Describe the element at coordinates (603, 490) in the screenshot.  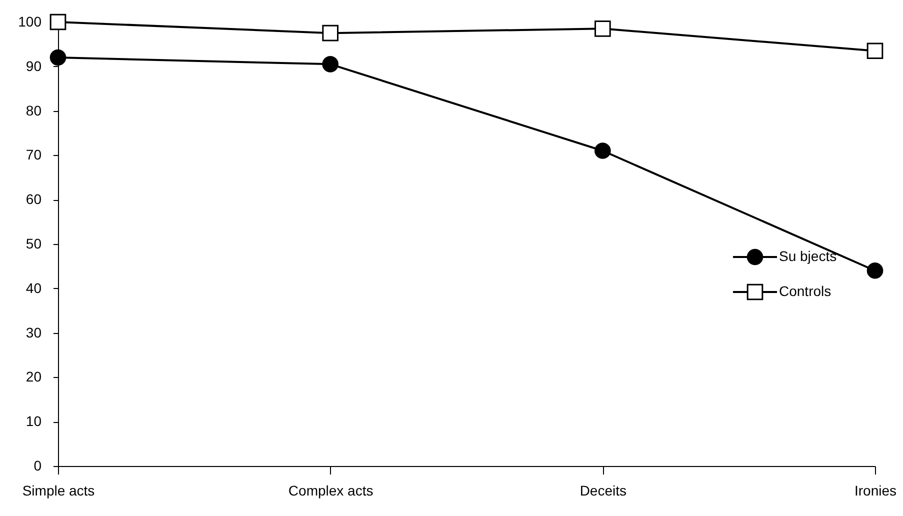
I see `x-tick-label: Deceits` at that location.